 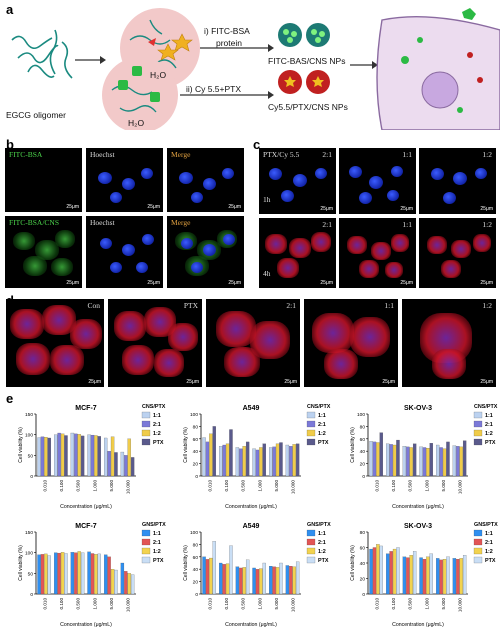 What do you see at coordinates (253, 343) in the screenshot?
I see `d-2-1-image: 2:1 25μm` at bounding box center [253, 343].